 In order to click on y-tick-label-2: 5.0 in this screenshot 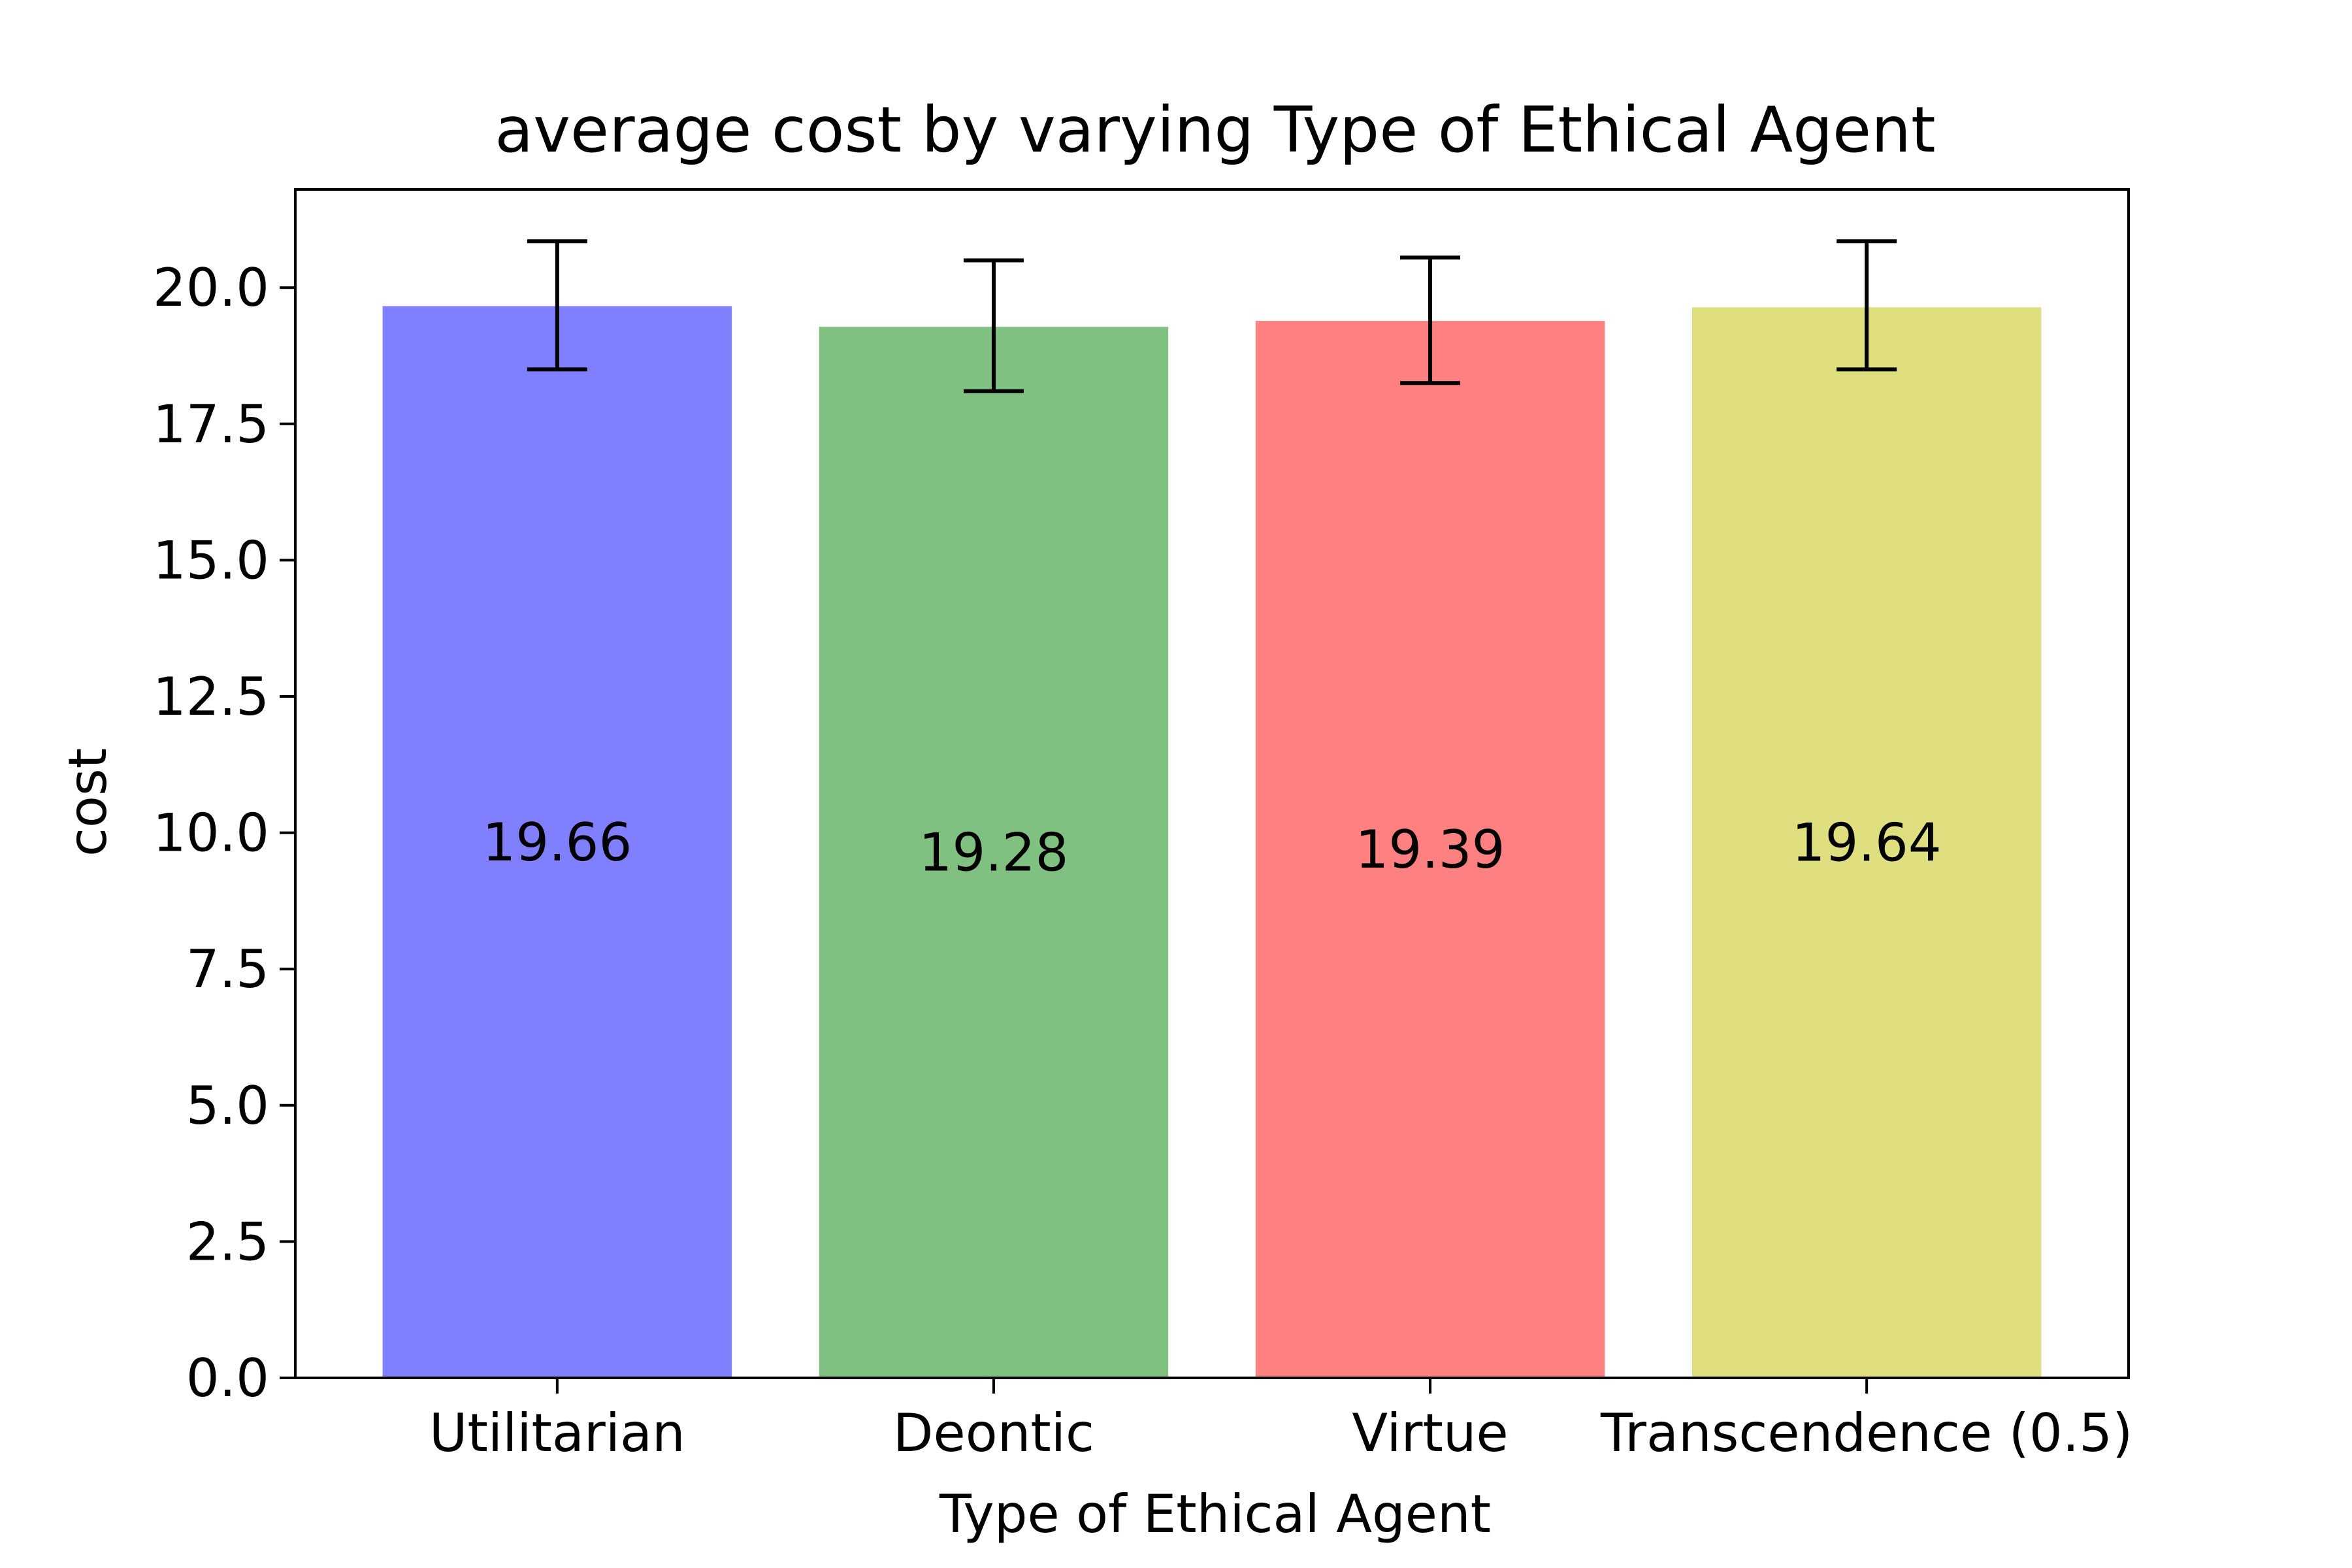, I will do `click(227, 1105)`.